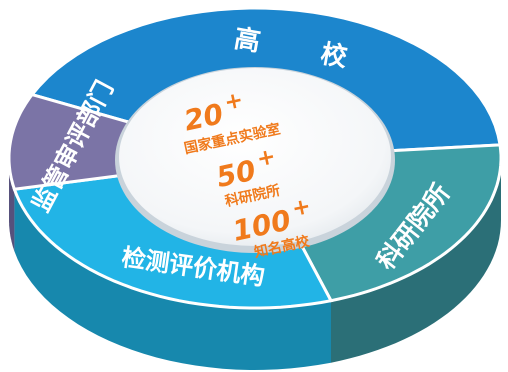 Image resolution: width=508 pixels, height=372 pixels. I want to click on stat-labs-plus: +, so click(233, 102).